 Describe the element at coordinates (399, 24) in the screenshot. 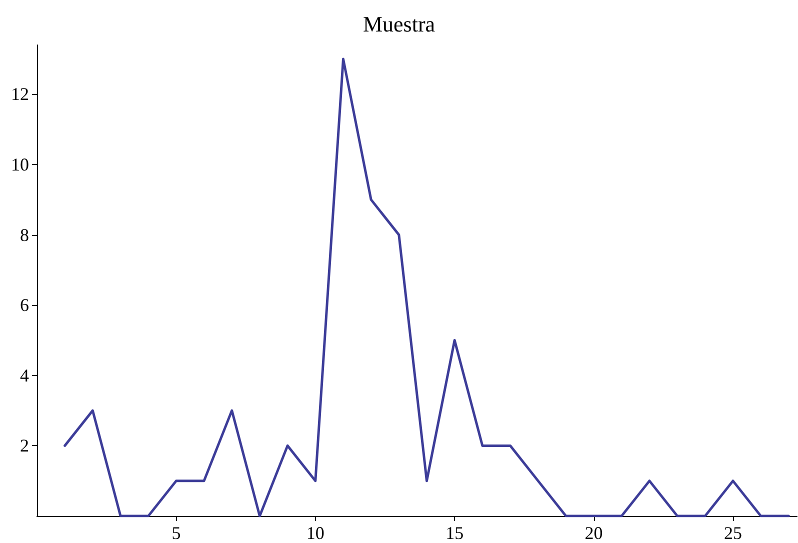

I see `chart-title: Muestra` at that location.